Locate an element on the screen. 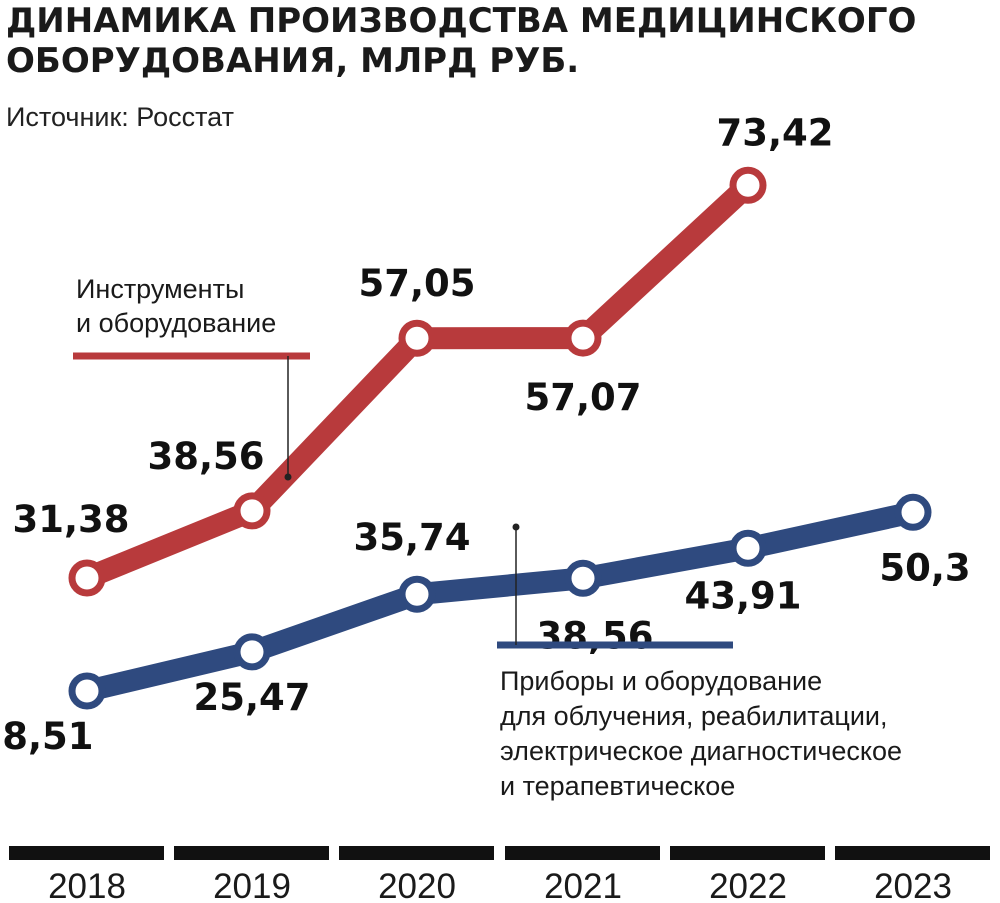 The height and width of the screenshot is (903, 1000). x-tick-2023: 2023 is located at coordinates (913, 885).